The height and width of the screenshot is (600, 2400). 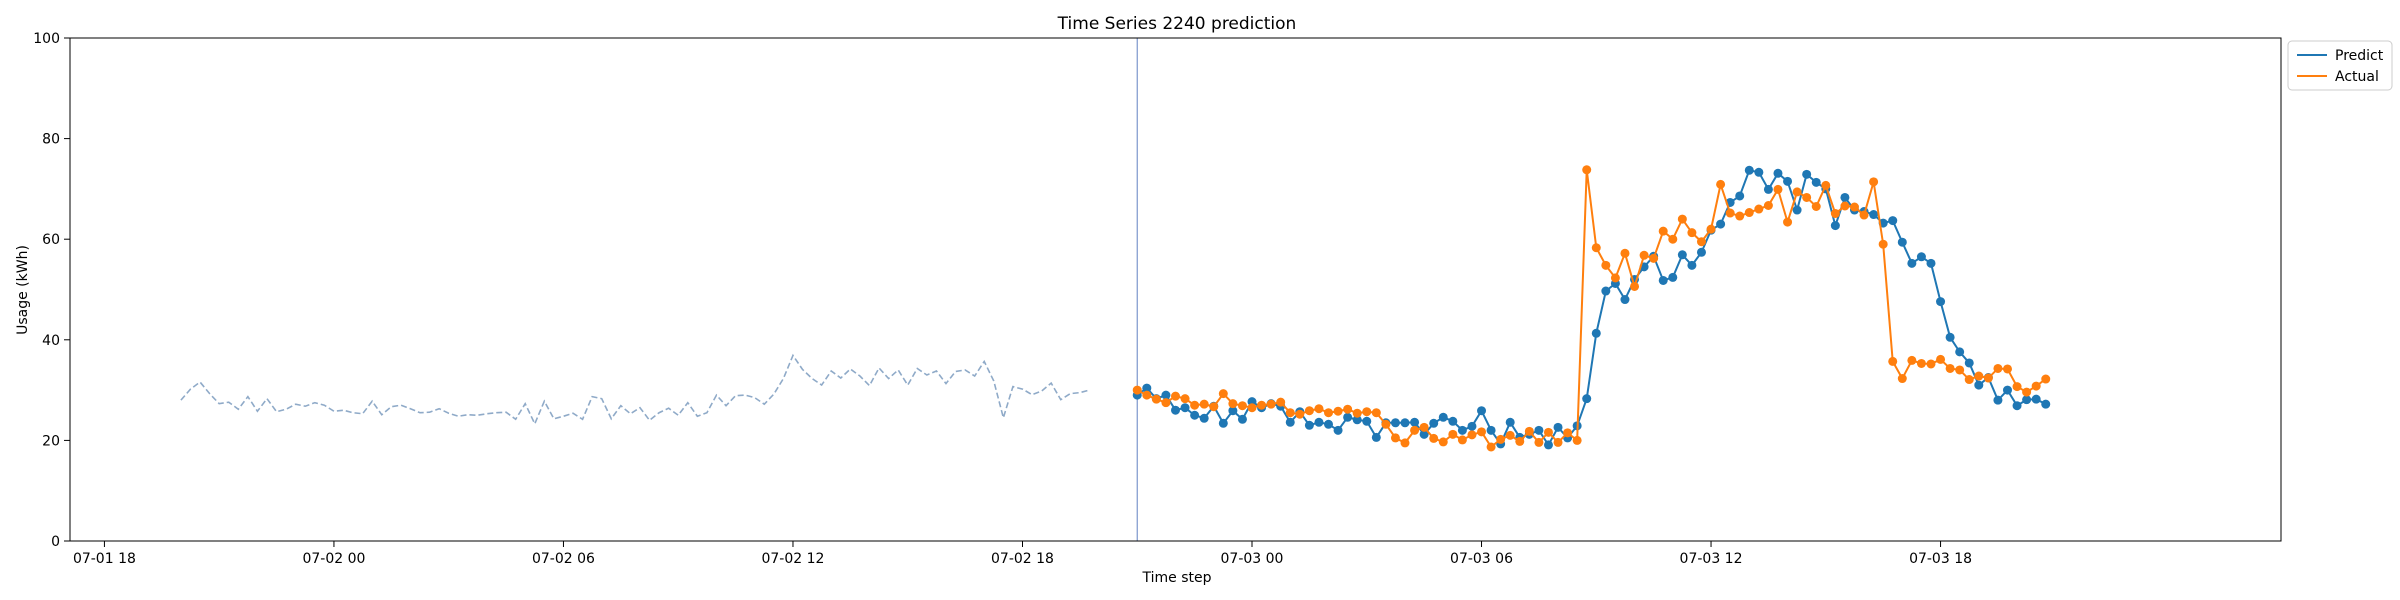 I want to click on y-axis-title: Usage (kWh), so click(x=23, y=290).